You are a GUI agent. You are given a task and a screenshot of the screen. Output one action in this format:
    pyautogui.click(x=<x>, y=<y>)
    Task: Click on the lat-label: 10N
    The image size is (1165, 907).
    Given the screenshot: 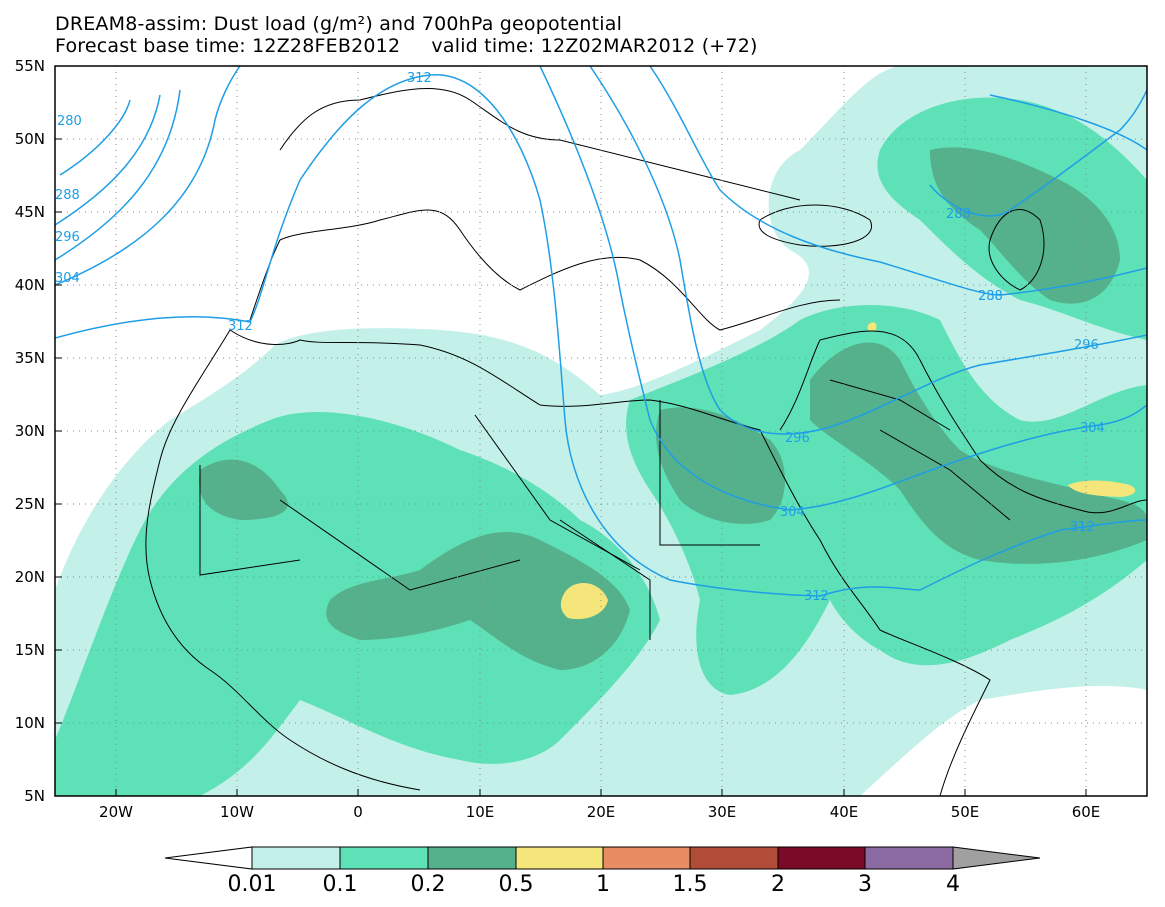 What is the action you would take?
    pyautogui.click(x=29, y=723)
    